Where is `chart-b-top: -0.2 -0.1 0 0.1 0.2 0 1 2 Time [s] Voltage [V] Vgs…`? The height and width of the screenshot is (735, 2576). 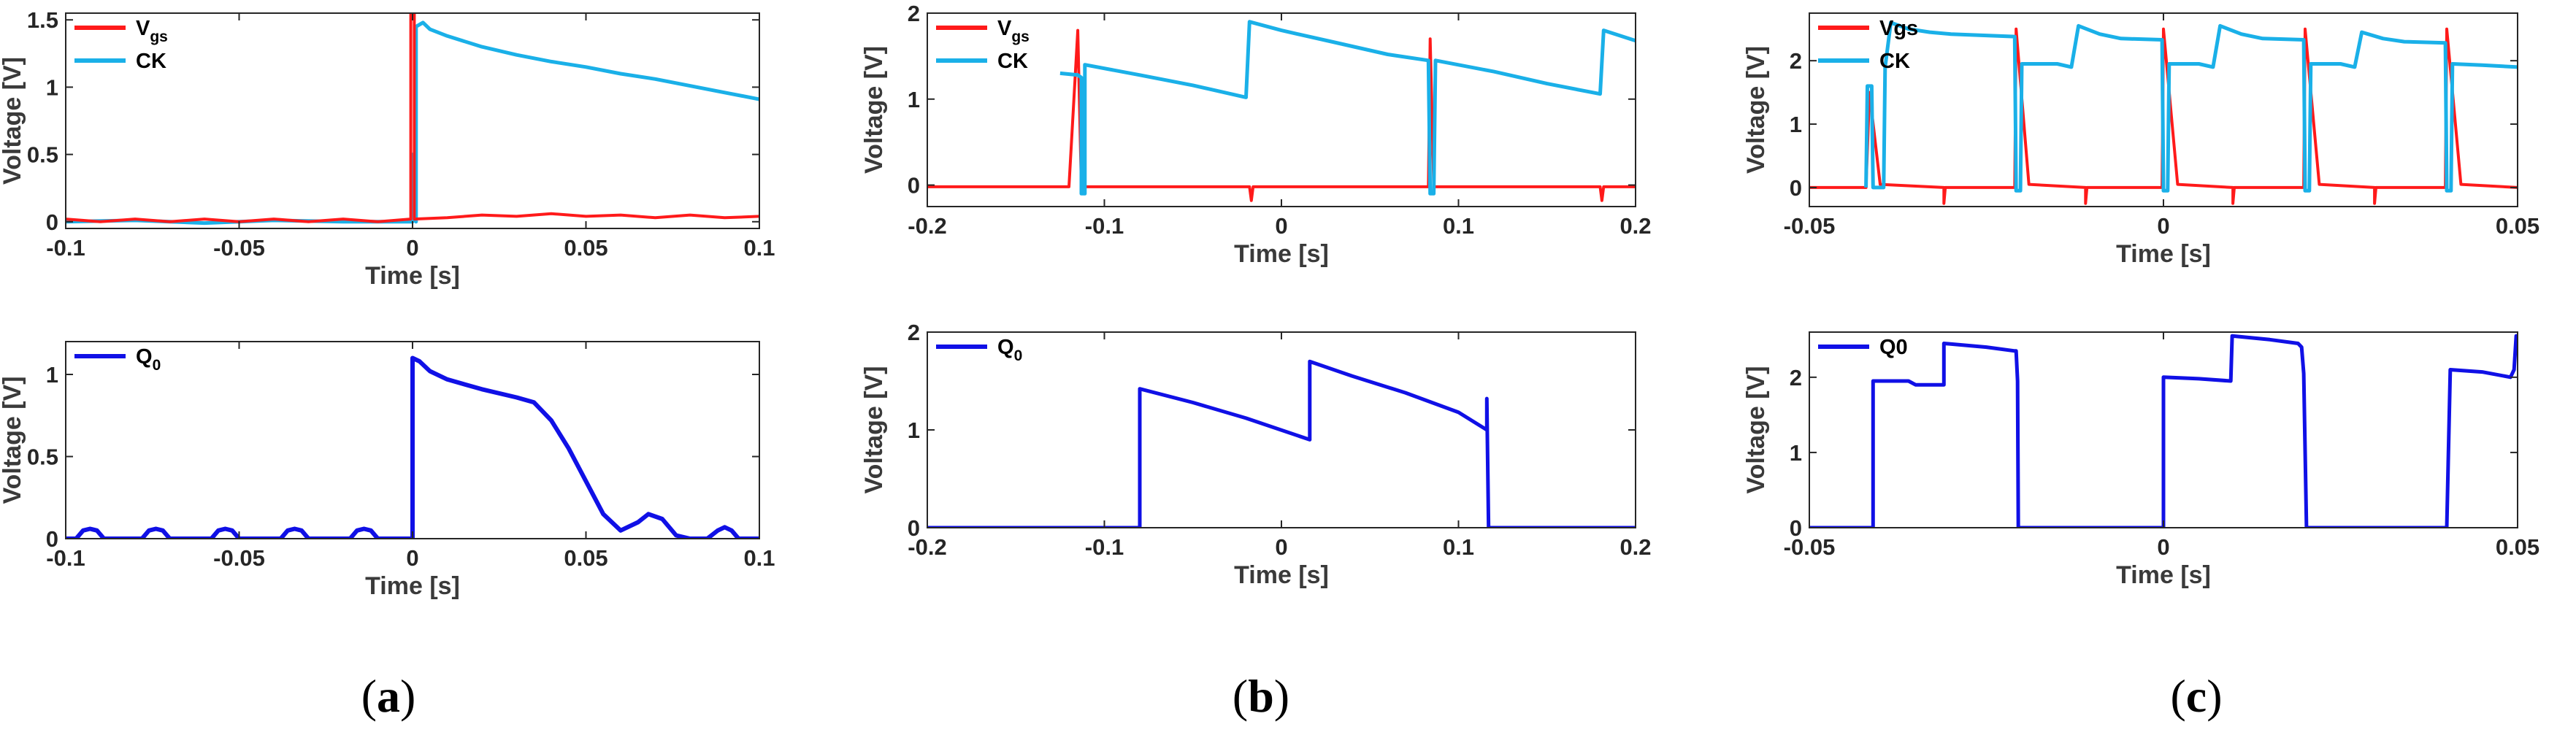
chart-b-top: -0.2 -0.1 0 0.1 0.2 0 1 2 Time [s] Voltage [V] Vgs… is located at coordinates (1256, 134).